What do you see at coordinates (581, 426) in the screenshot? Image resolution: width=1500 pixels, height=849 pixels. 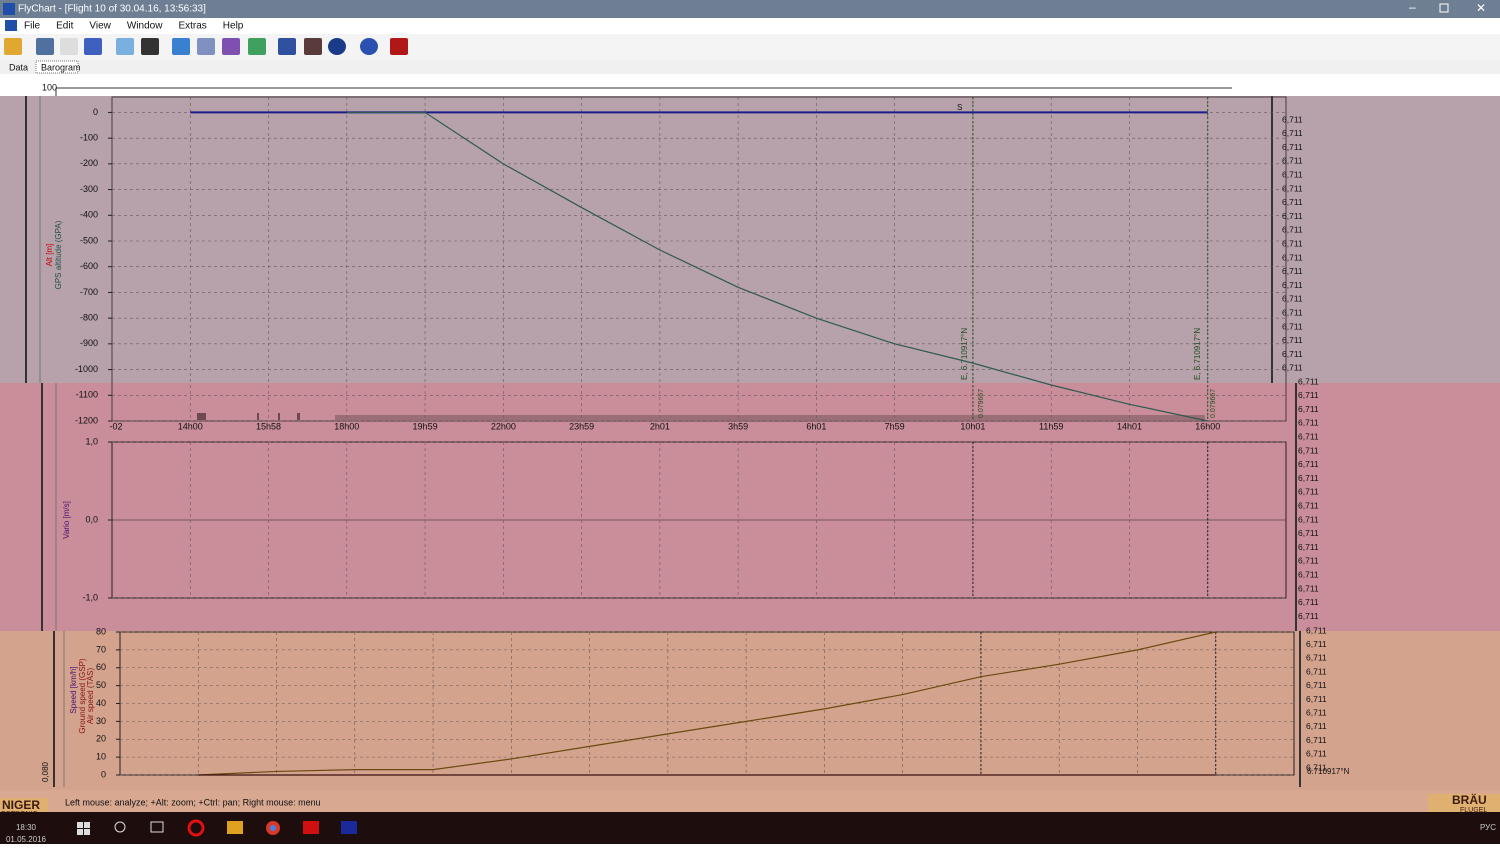 I see `x-tick-label: 23h59` at bounding box center [581, 426].